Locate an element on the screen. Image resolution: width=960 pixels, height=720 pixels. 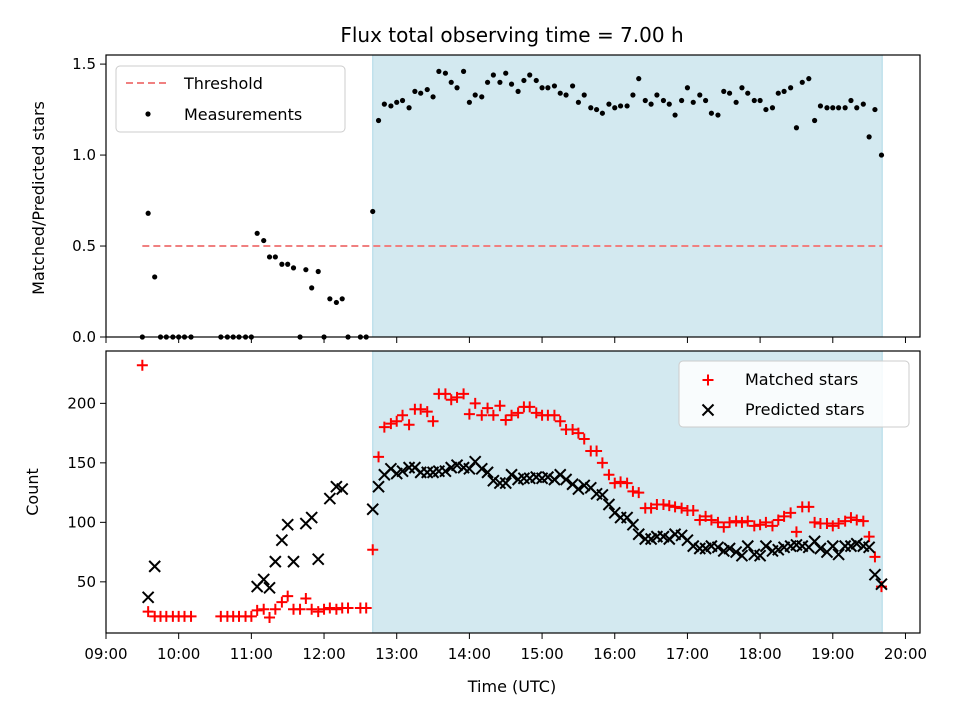
x-tick-label: 09:00 is located at coordinates (105, 654).